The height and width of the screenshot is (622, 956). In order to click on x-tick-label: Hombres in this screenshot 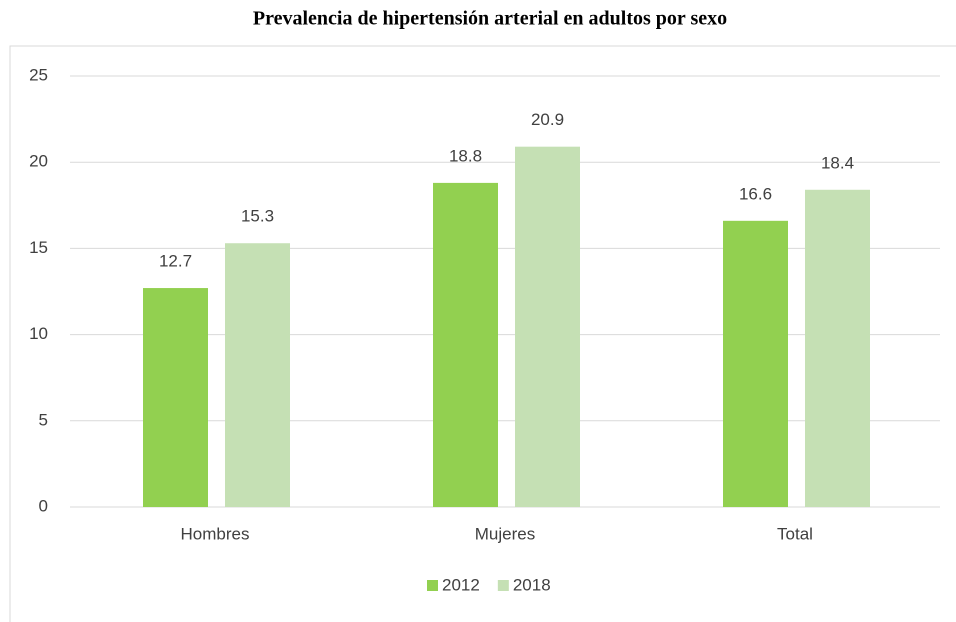, I will do `click(215, 533)`.